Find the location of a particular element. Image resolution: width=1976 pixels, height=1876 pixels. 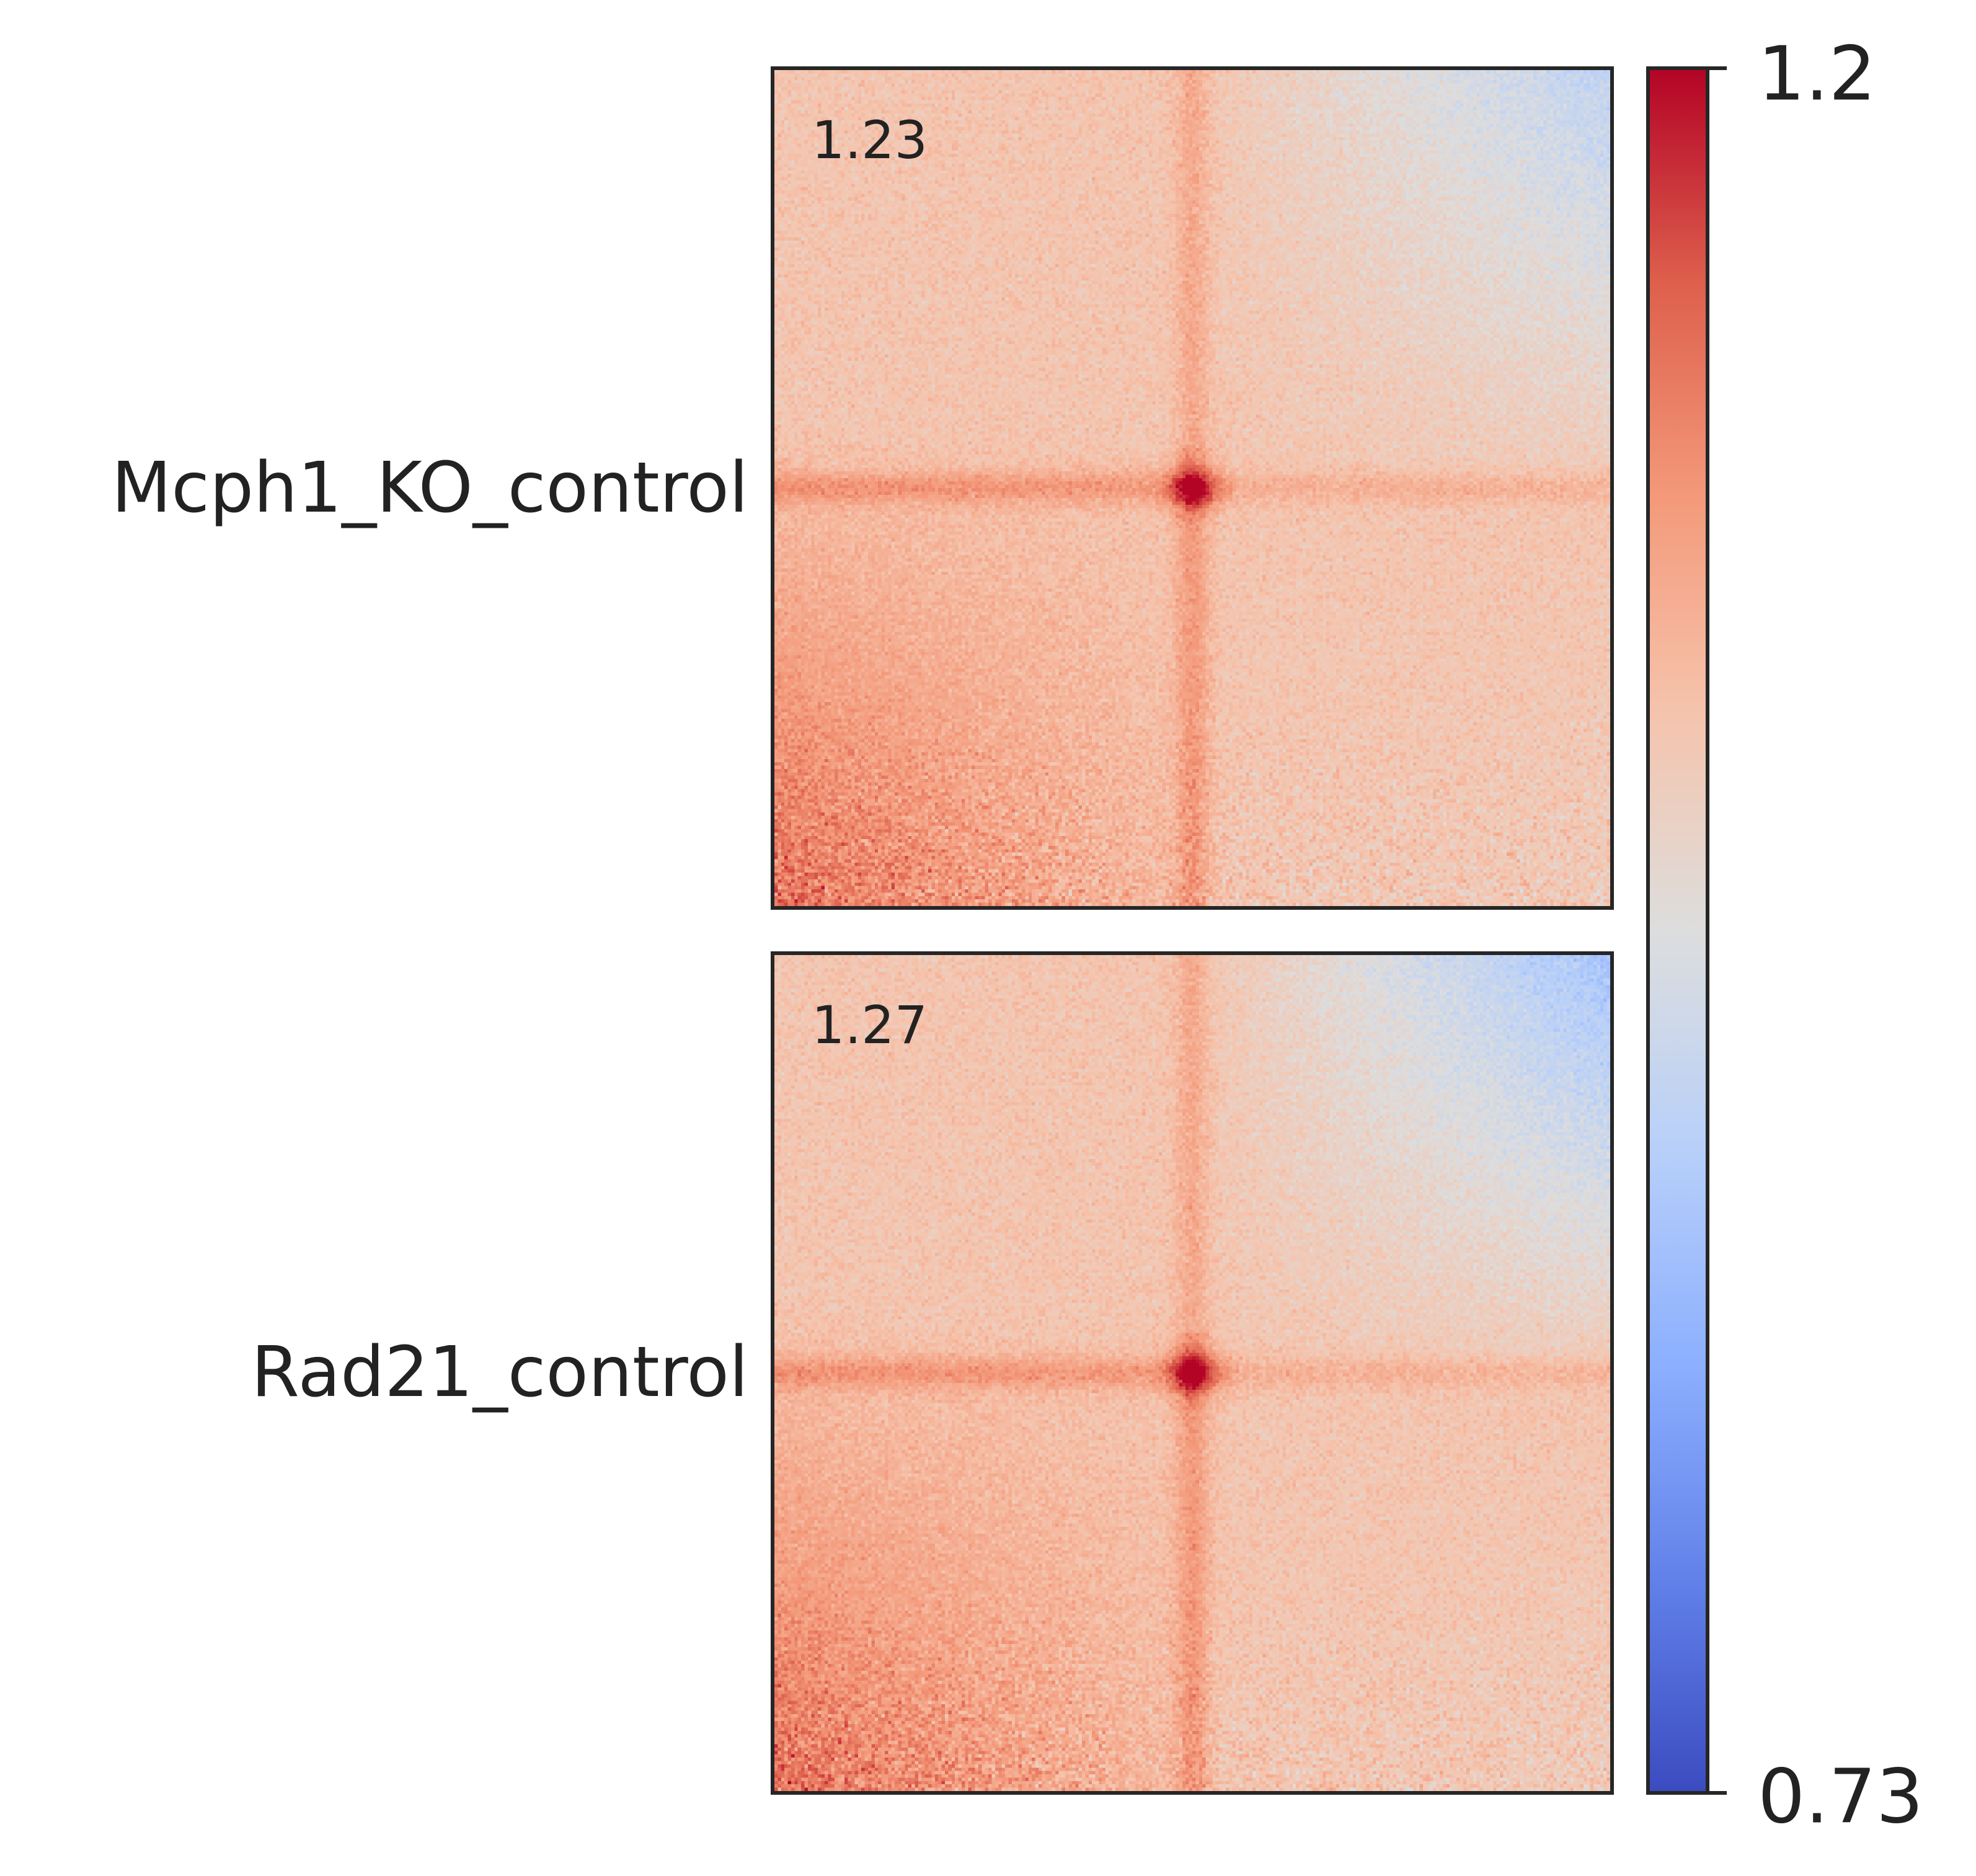

colorbar-min-label: 0.73 is located at coordinates (1841, 1797).